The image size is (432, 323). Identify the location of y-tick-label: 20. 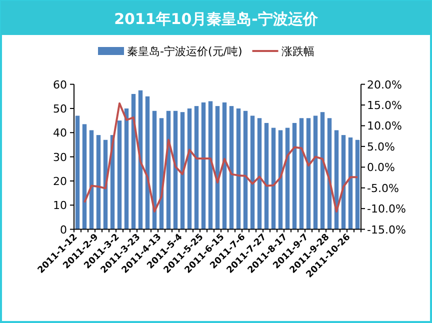
(60, 181).